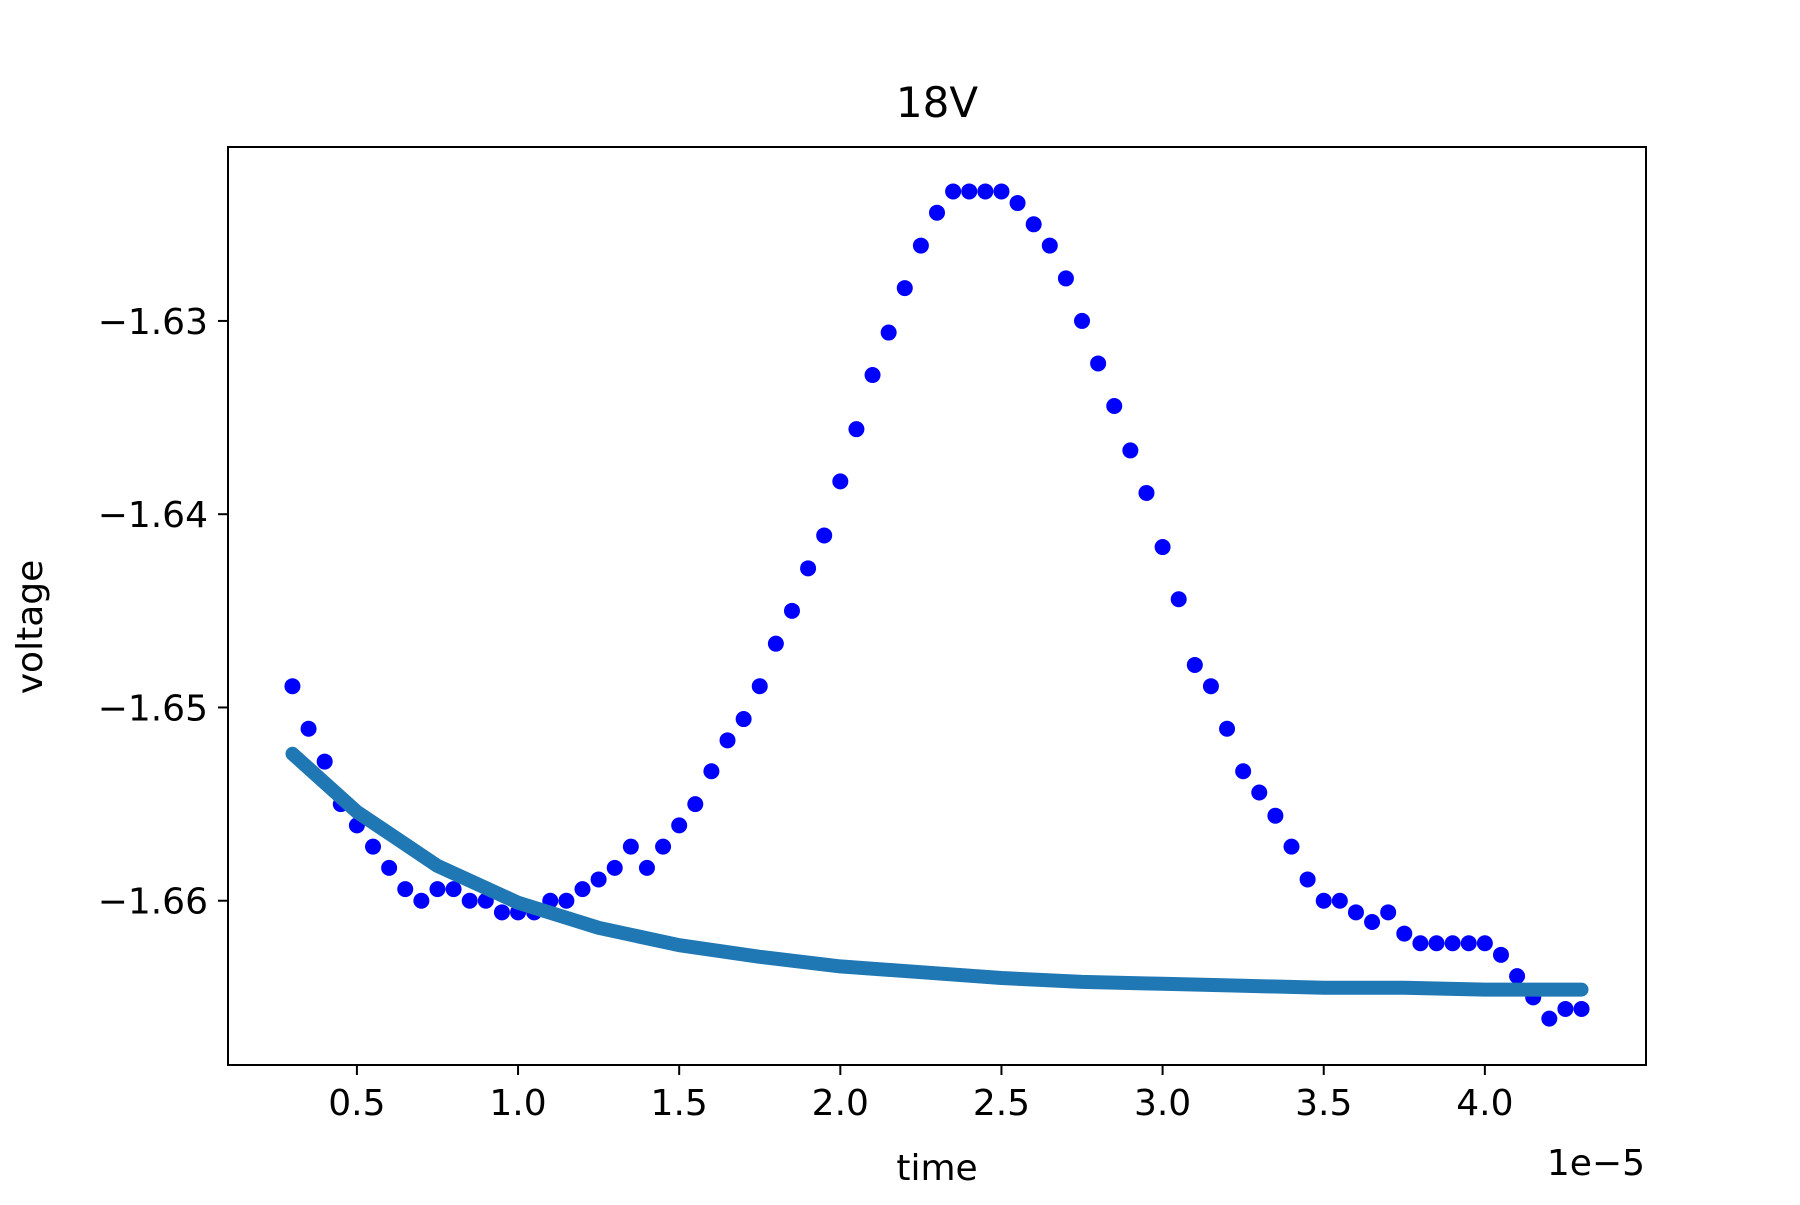 The width and height of the screenshot is (1800, 1205). What do you see at coordinates (1001, 1103) in the screenshot?
I see `x-tick-label: 2.5` at bounding box center [1001, 1103].